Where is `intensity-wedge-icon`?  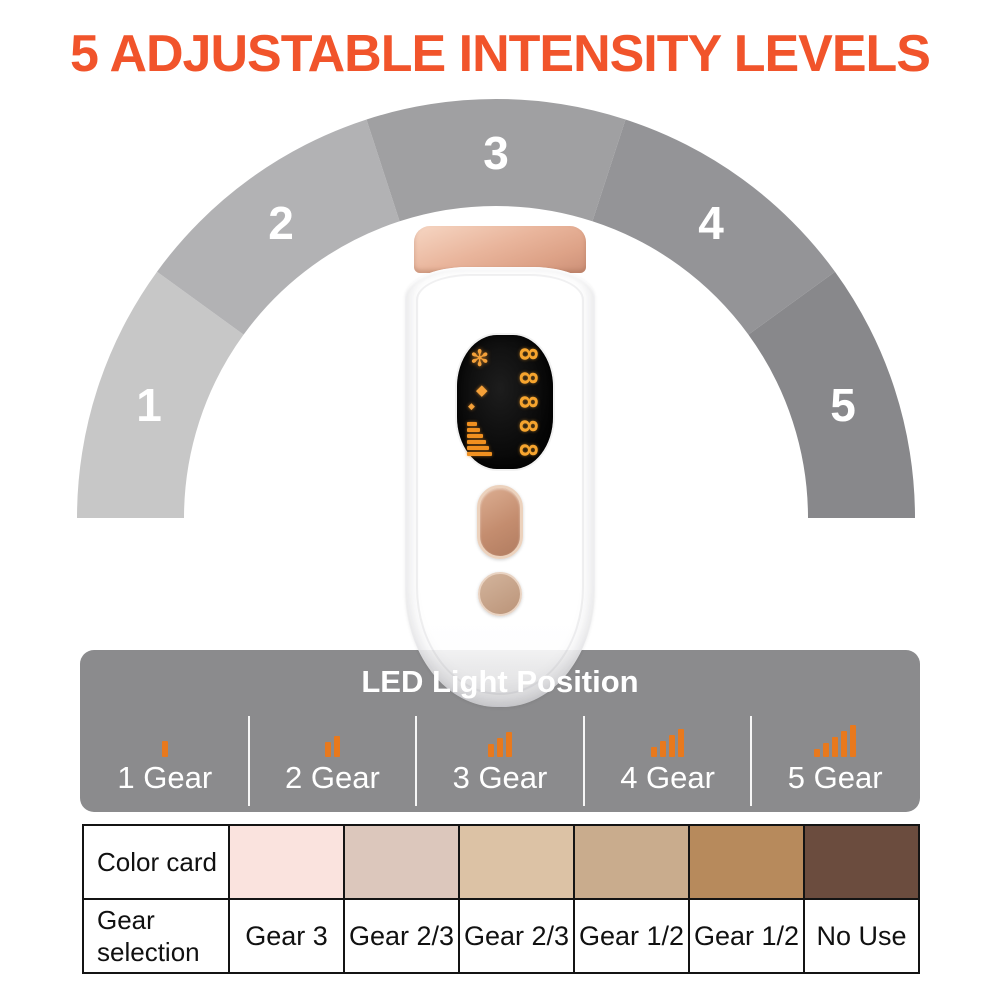
intensity-wedge-icon is located at coordinates (479, 439).